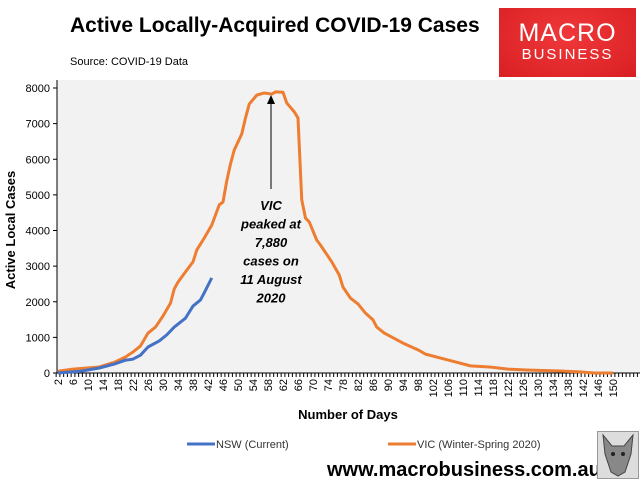 The image size is (643, 488). Describe the element at coordinates (344, 385) in the screenshot. I see `x-tick-label: 78` at that location.